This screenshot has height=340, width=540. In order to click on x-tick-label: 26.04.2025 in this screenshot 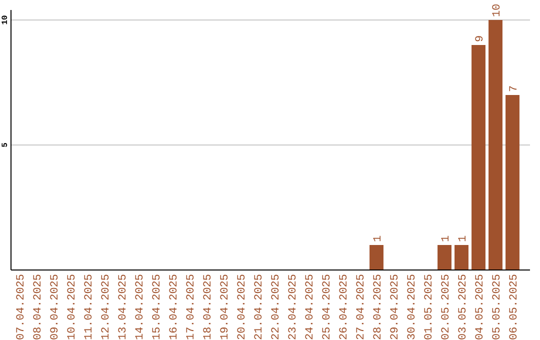, I will do `click(344, 307)`.